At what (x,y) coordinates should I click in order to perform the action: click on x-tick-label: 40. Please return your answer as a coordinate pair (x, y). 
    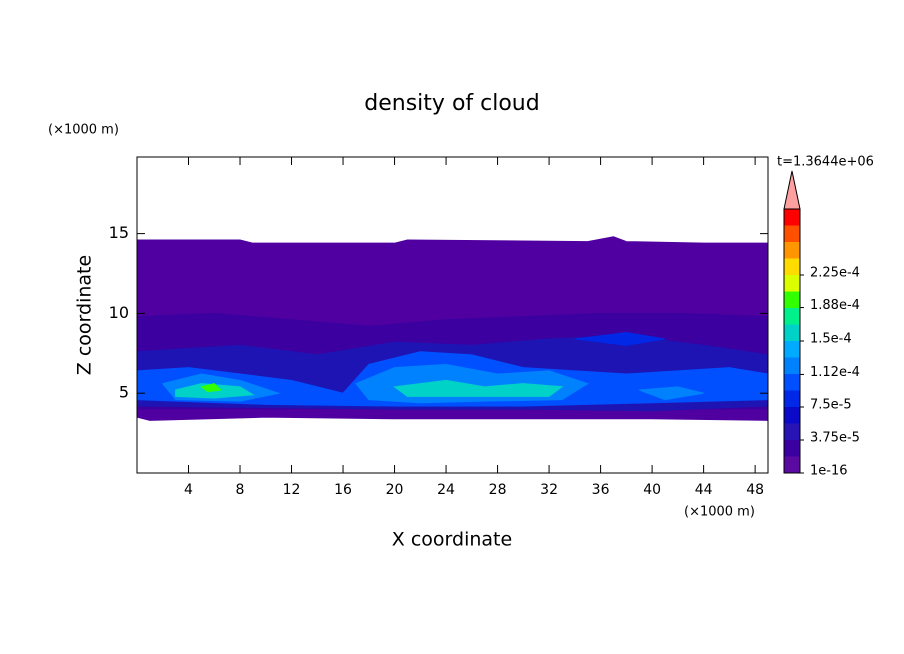
    Looking at the image, I should click on (652, 490).